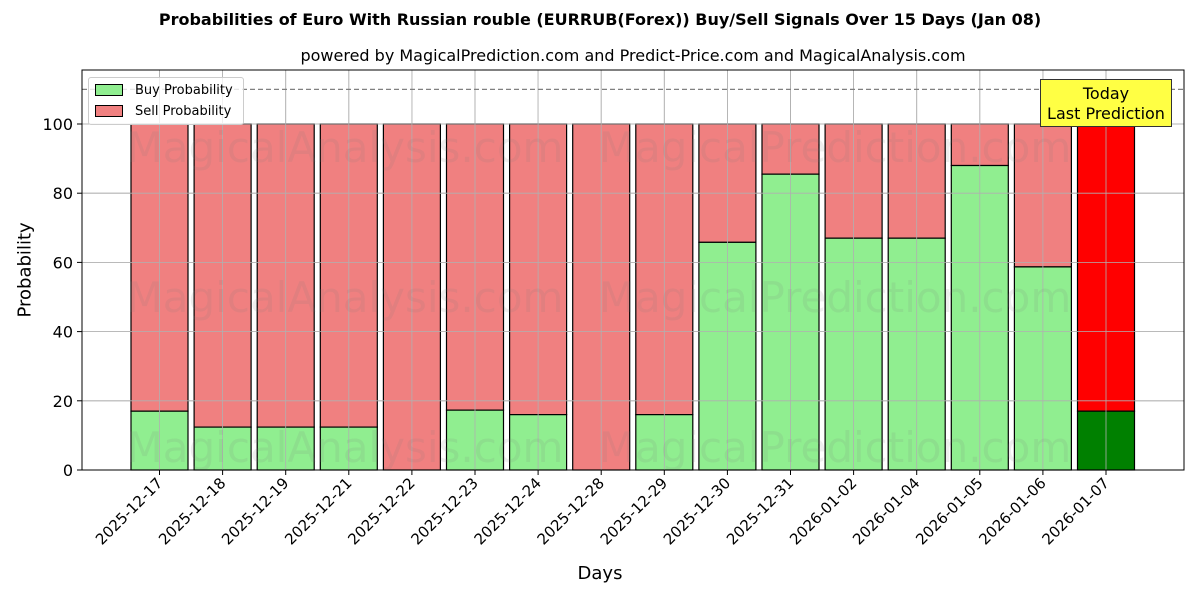  What do you see at coordinates (1012, 511) in the screenshot?
I see `x-tick-label: 2026-01-06` at bounding box center [1012, 511].